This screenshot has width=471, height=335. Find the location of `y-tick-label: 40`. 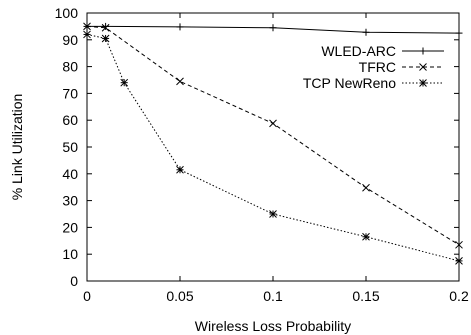

y-tick-label: 40 is located at coordinates (70, 174).